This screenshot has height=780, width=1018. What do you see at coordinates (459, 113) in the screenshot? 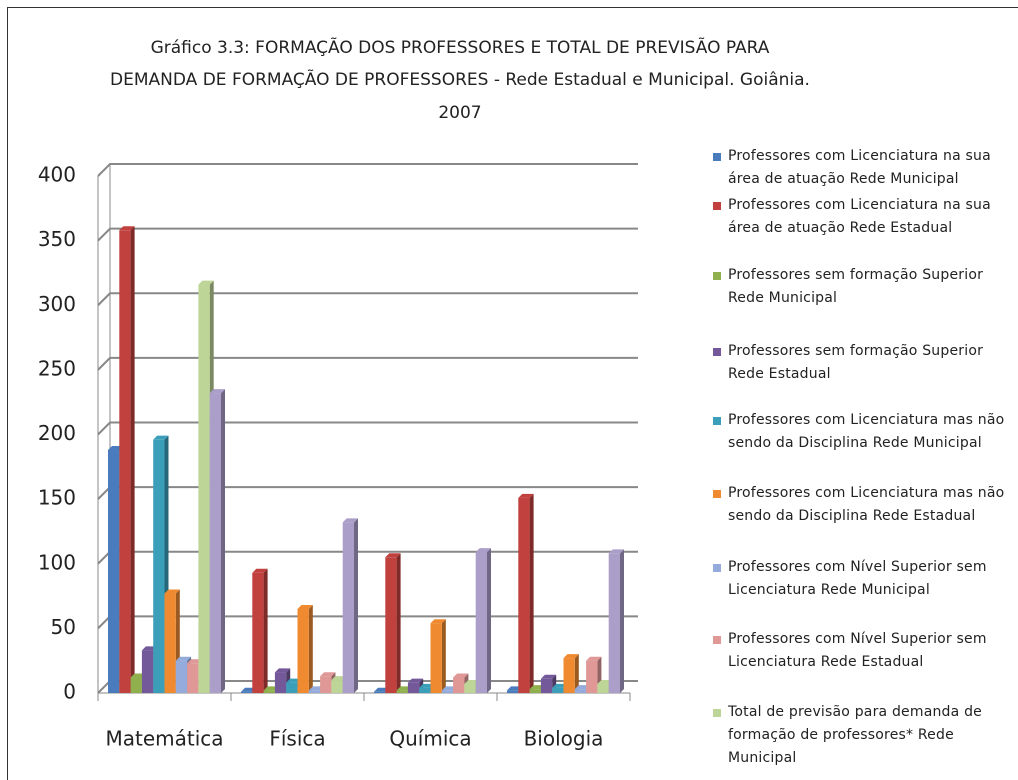
I see `chart-title: 2007` at bounding box center [459, 113].